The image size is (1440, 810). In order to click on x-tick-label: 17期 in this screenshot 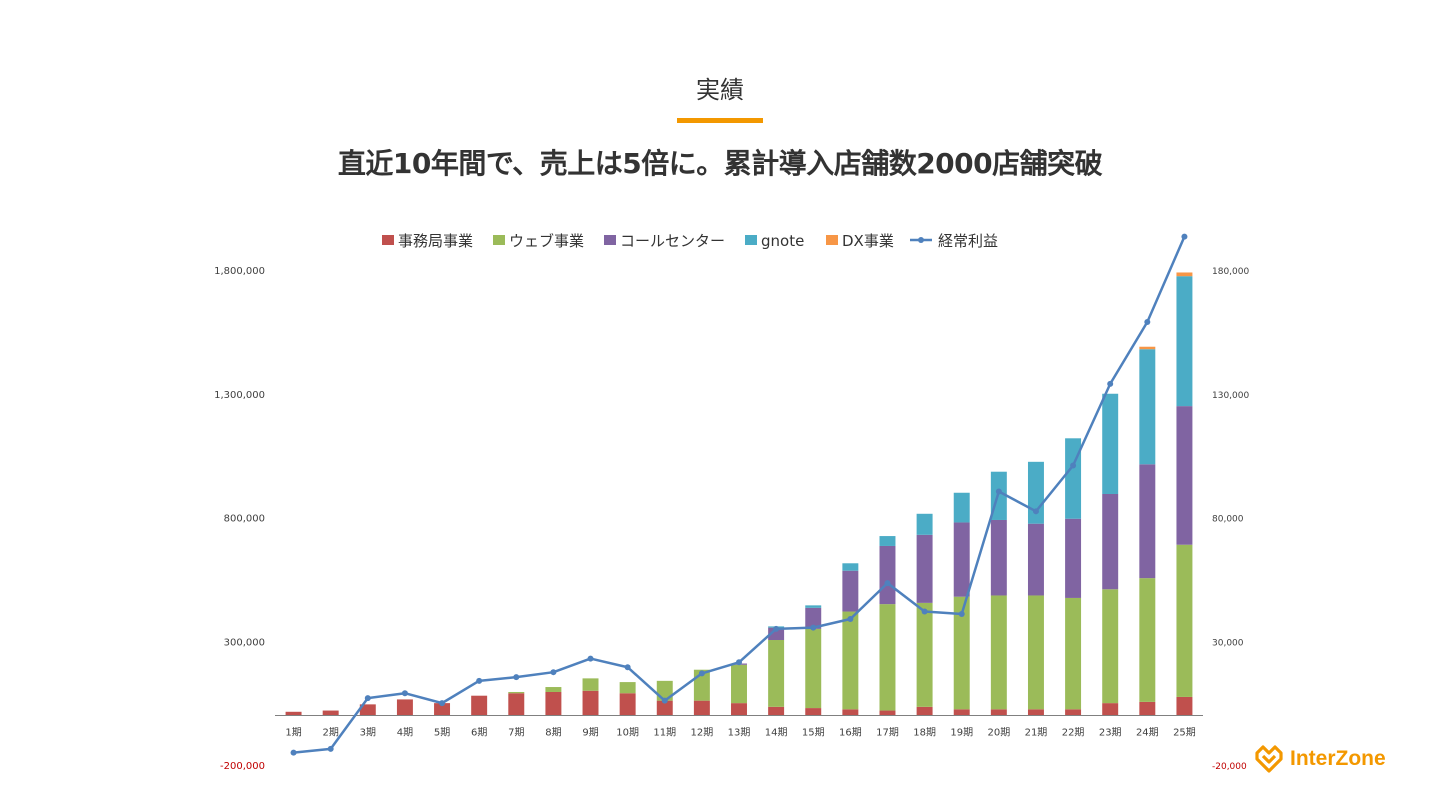, I will do `click(887, 733)`.